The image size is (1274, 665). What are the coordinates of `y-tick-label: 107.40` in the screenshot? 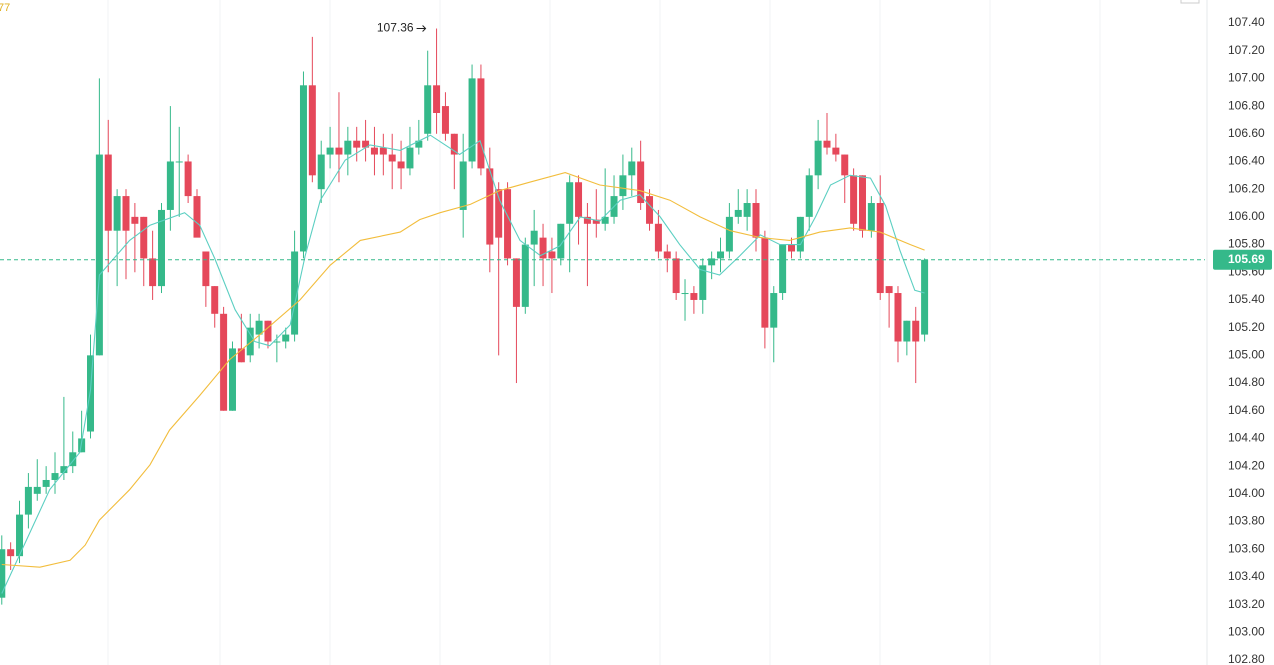 It's located at (1246, 22).